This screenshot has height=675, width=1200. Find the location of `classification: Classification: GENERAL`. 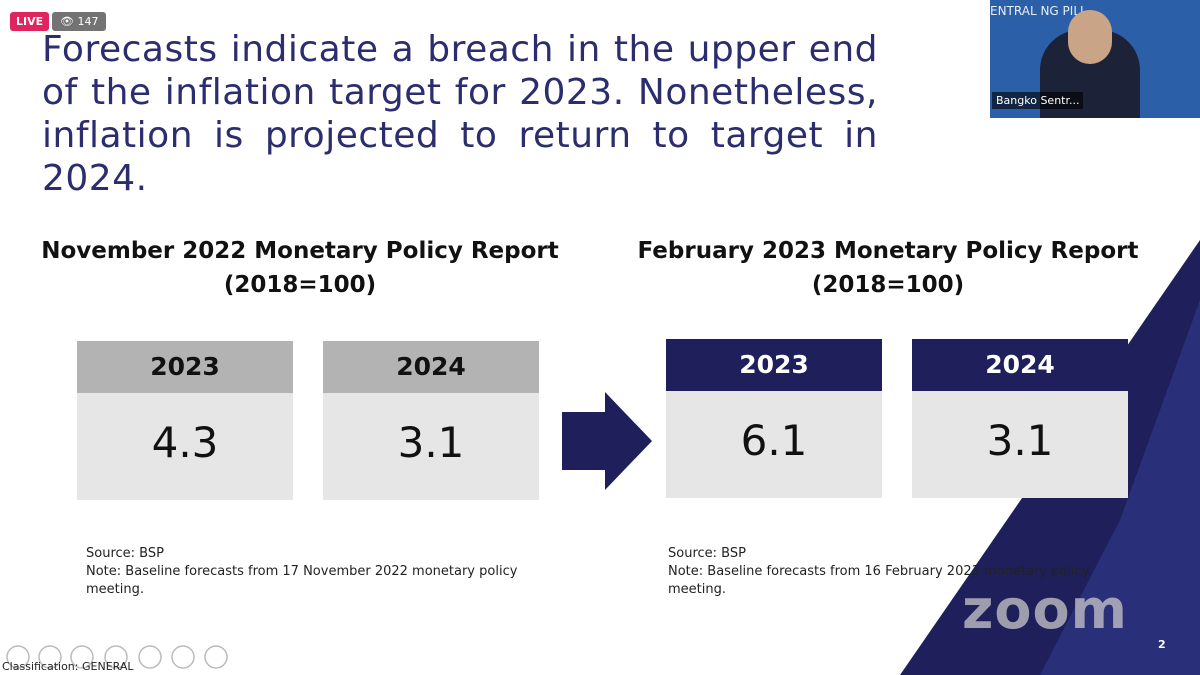

classification: Classification: GENERAL is located at coordinates (68, 666).